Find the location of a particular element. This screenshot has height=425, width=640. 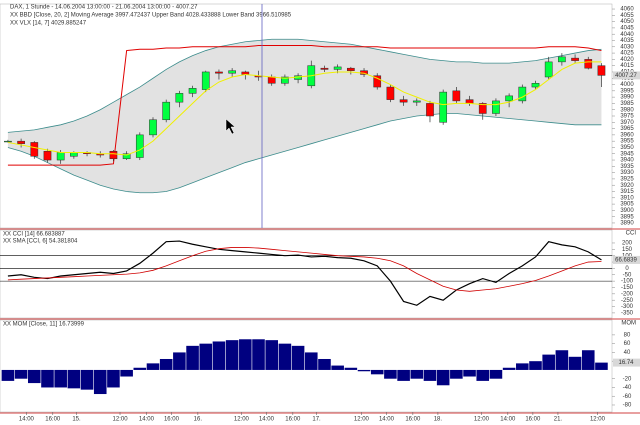

y-tick-label: 3945 is located at coordinates (627, 154).